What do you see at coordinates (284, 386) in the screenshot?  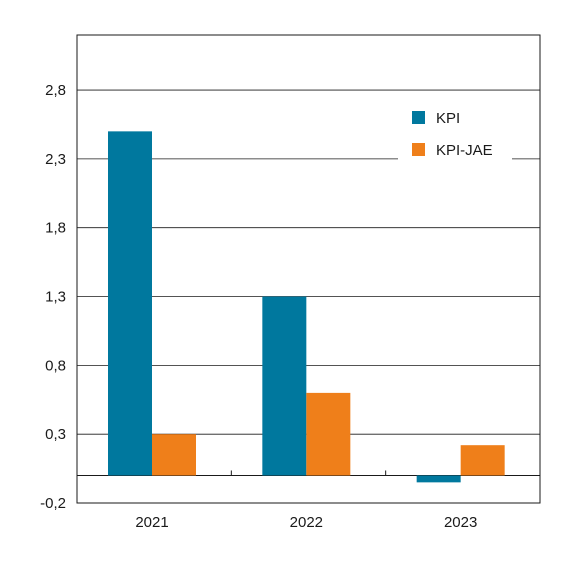 I see `bar-kpi-2022` at bounding box center [284, 386].